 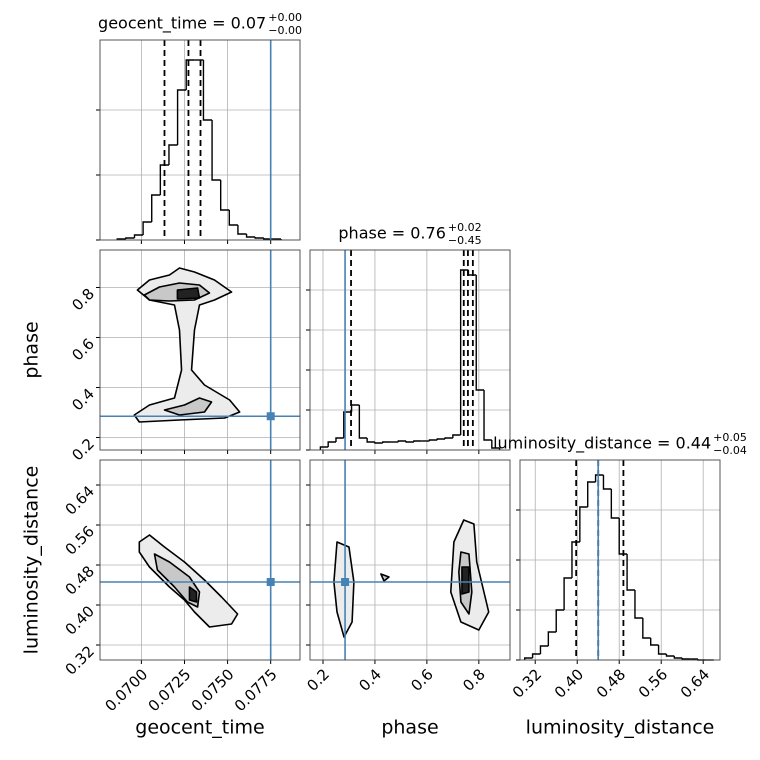 I want to click on x-tick-label: 0.64, so click(x=695, y=683).